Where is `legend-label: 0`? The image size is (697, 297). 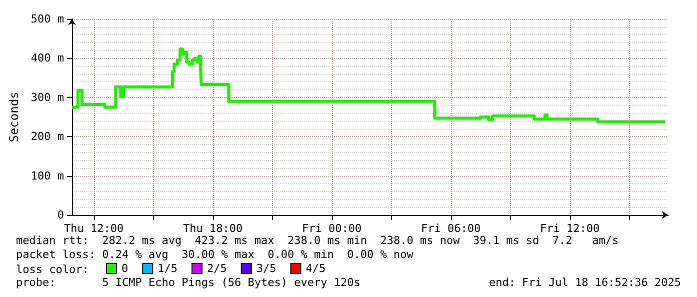 legend-label: 0 is located at coordinates (125, 268).